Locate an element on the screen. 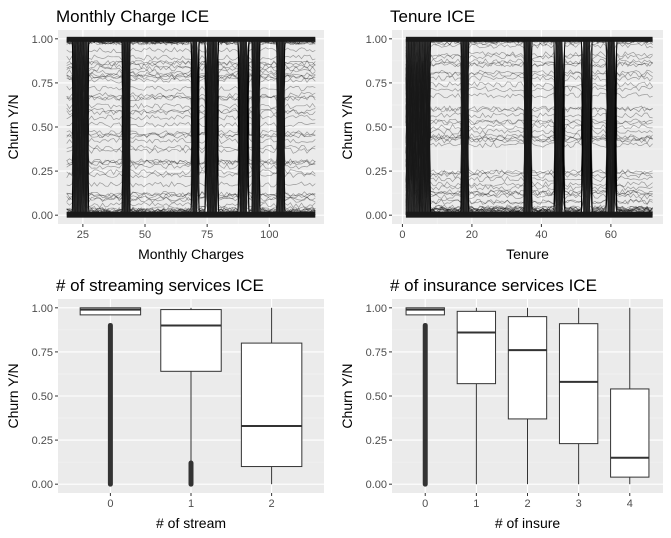  tenure-x-tick-label: 40 is located at coordinates (541, 235).